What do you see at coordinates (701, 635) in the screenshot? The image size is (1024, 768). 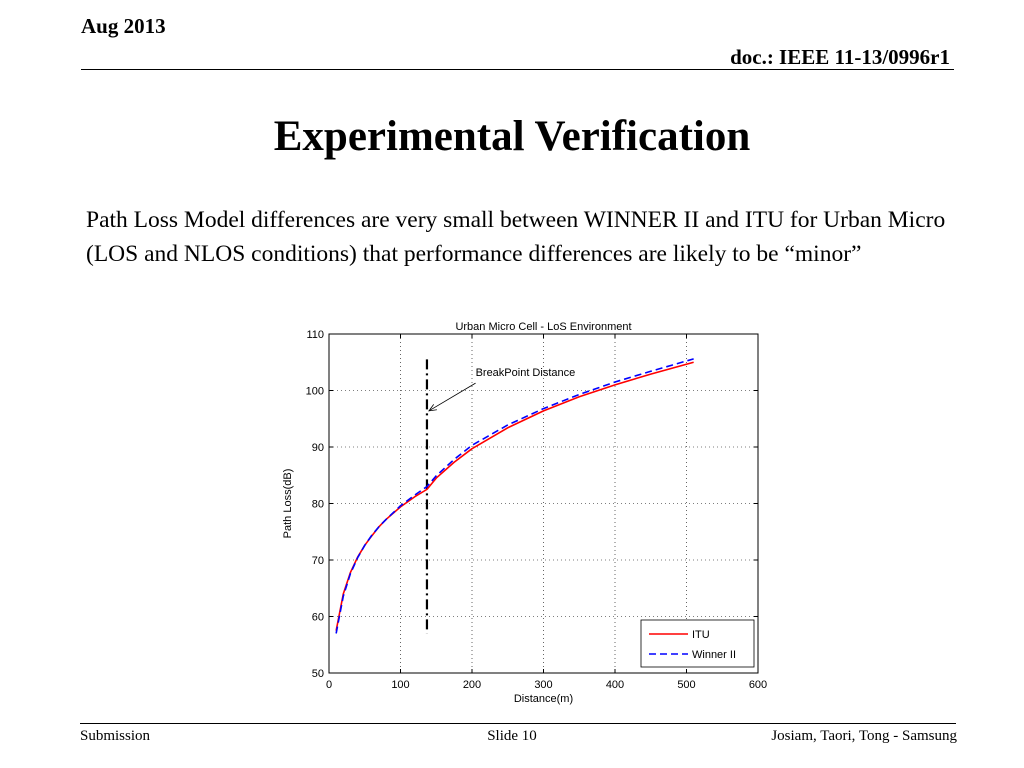 I see `legend-label: ITU` at bounding box center [701, 635].